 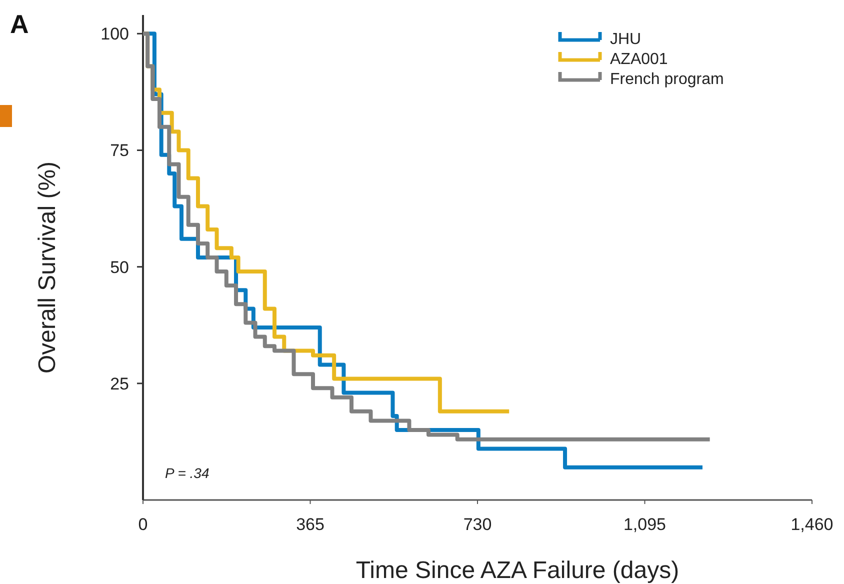 I want to click on legend-label: French program, so click(x=667, y=79).